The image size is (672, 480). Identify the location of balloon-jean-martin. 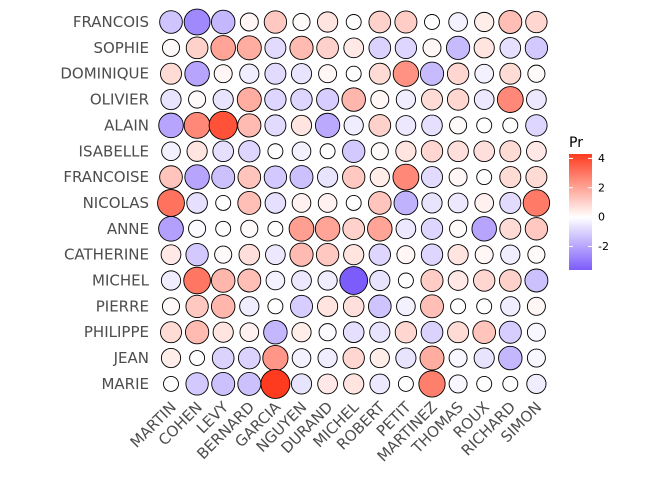
(171, 358).